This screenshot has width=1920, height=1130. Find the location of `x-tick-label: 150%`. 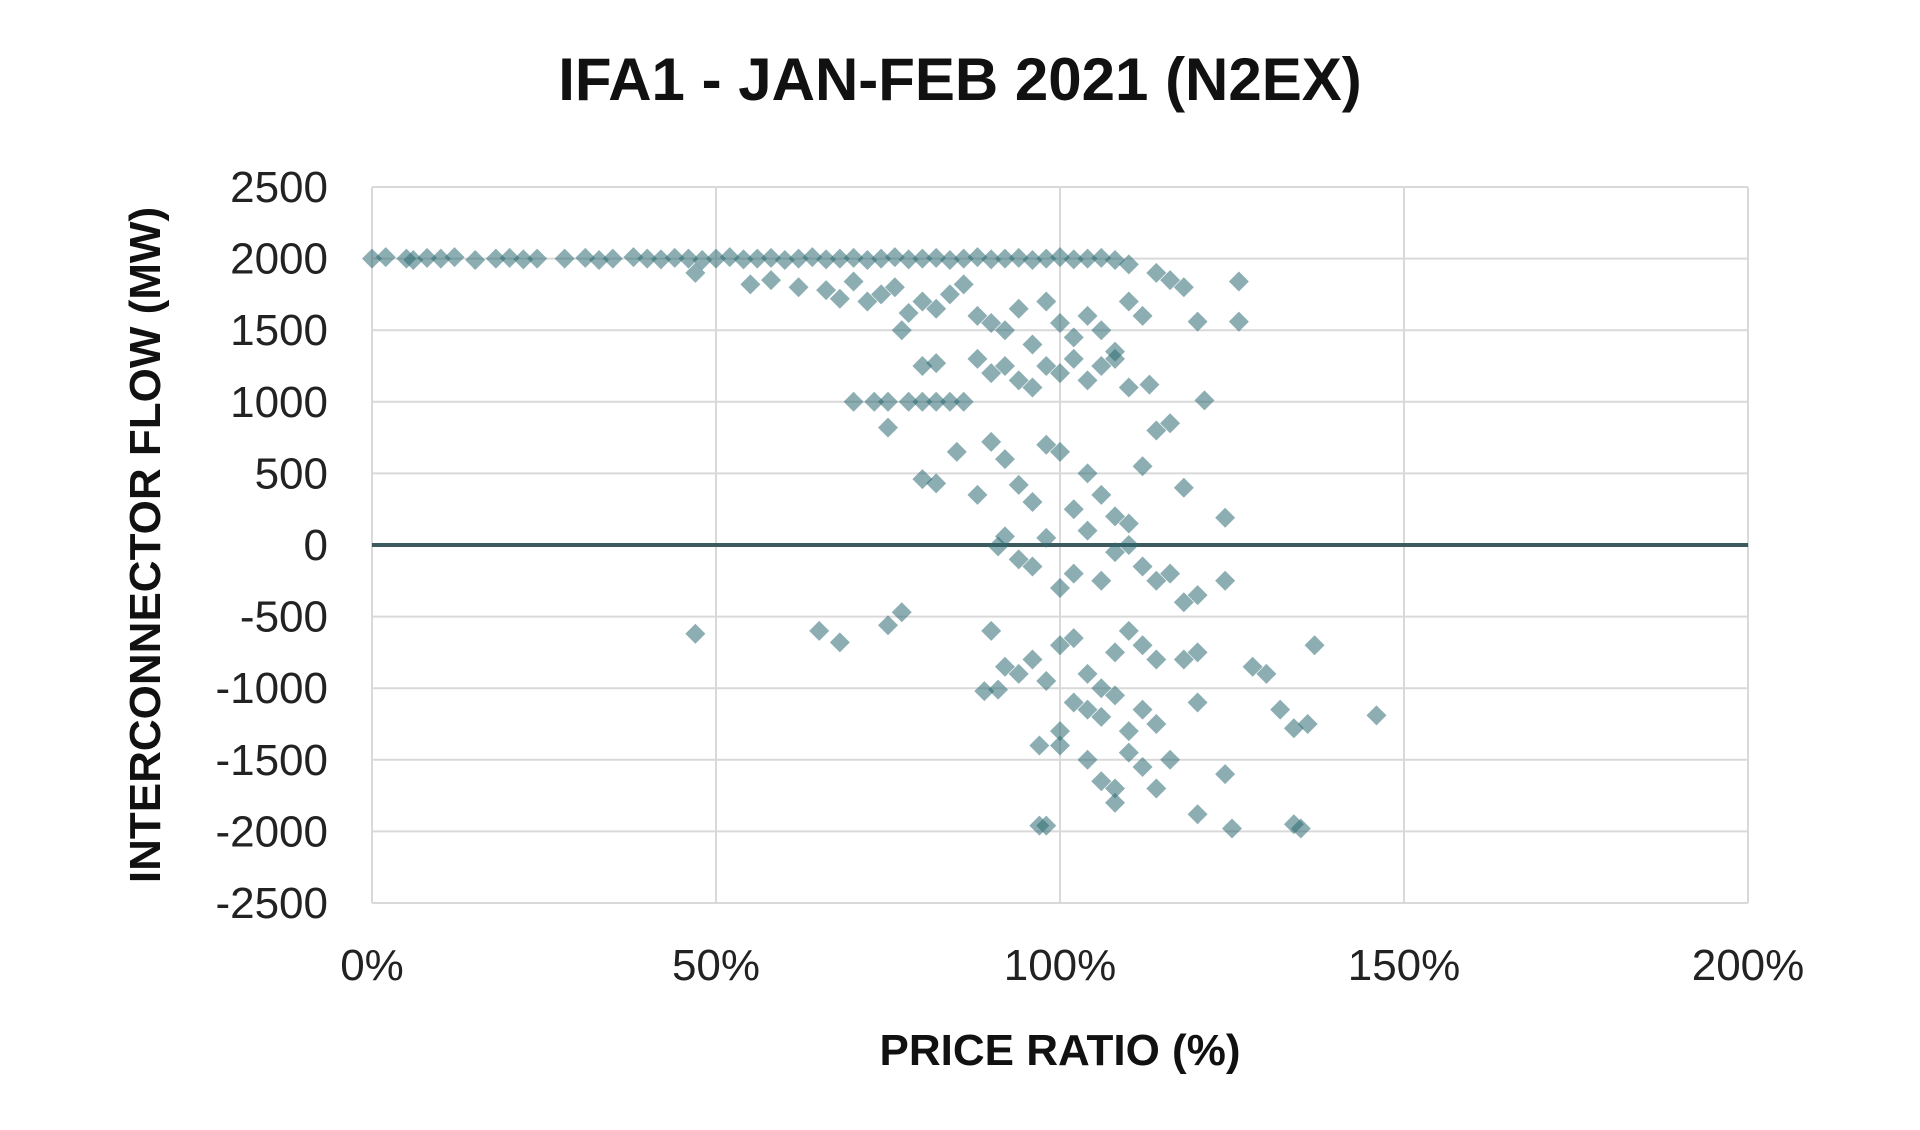

x-tick-label: 150% is located at coordinates (1404, 965).